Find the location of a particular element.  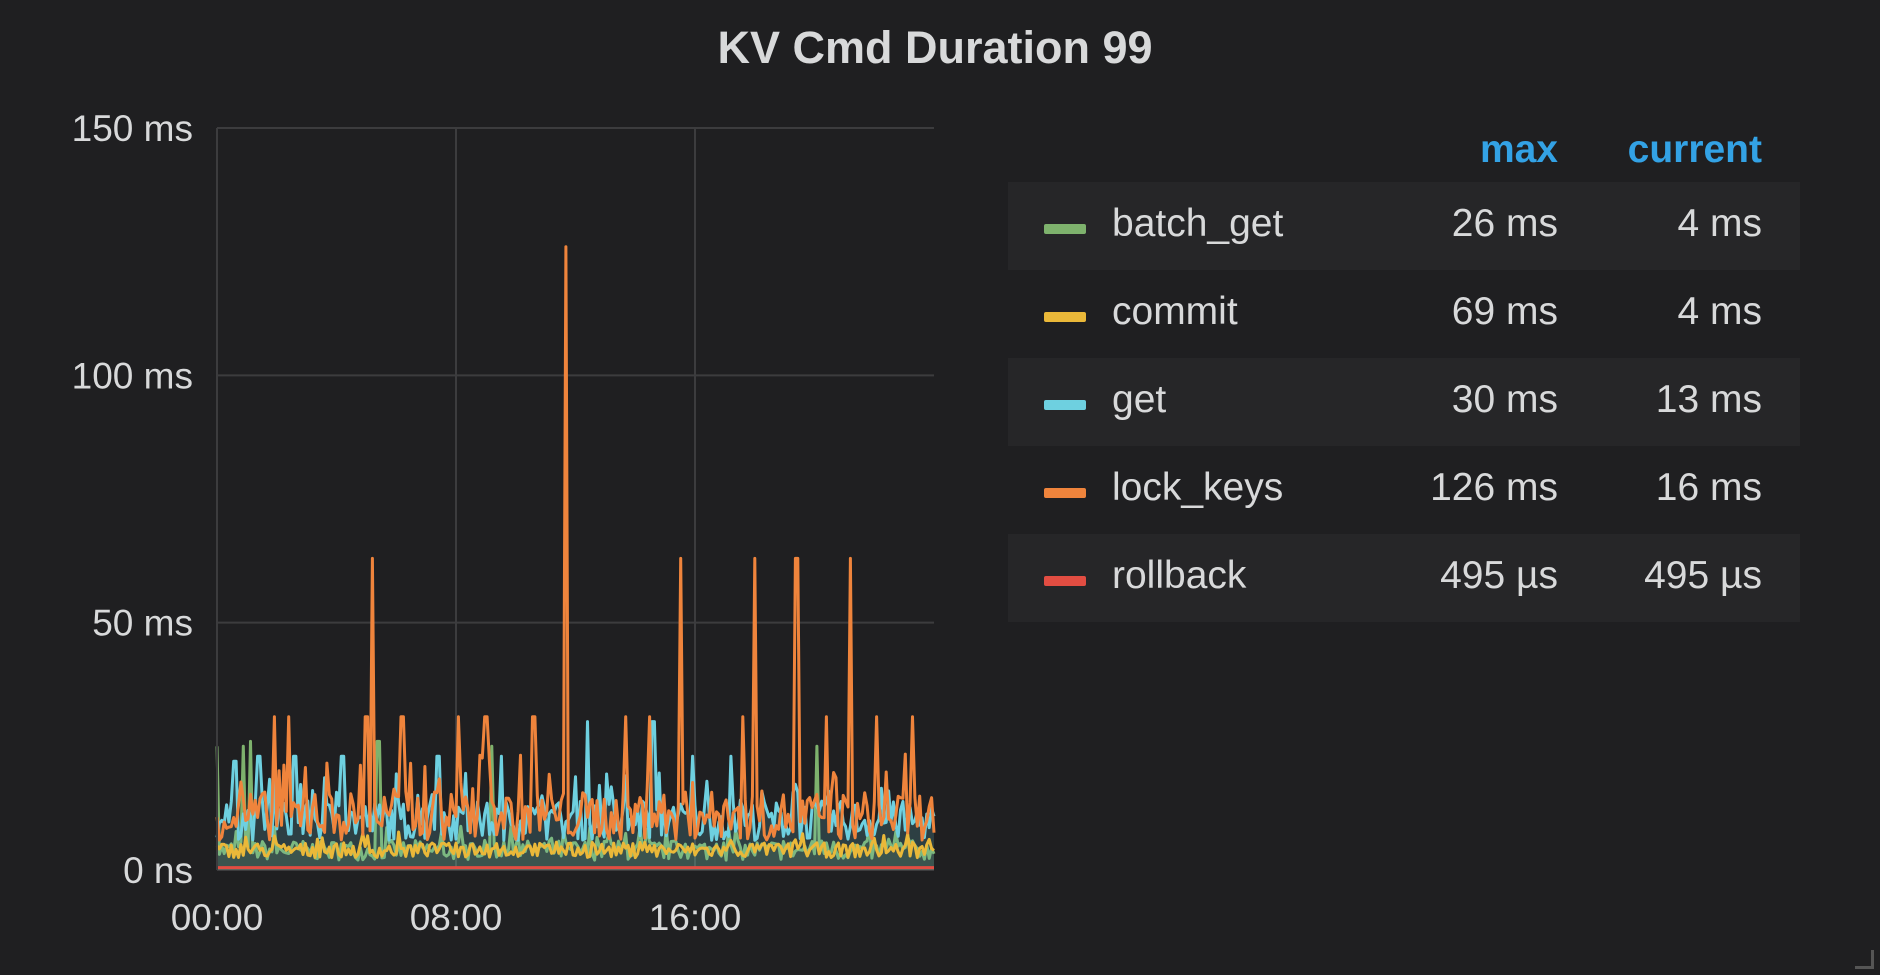

legend-max-value: 26 ms is located at coordinates (1504, 223).